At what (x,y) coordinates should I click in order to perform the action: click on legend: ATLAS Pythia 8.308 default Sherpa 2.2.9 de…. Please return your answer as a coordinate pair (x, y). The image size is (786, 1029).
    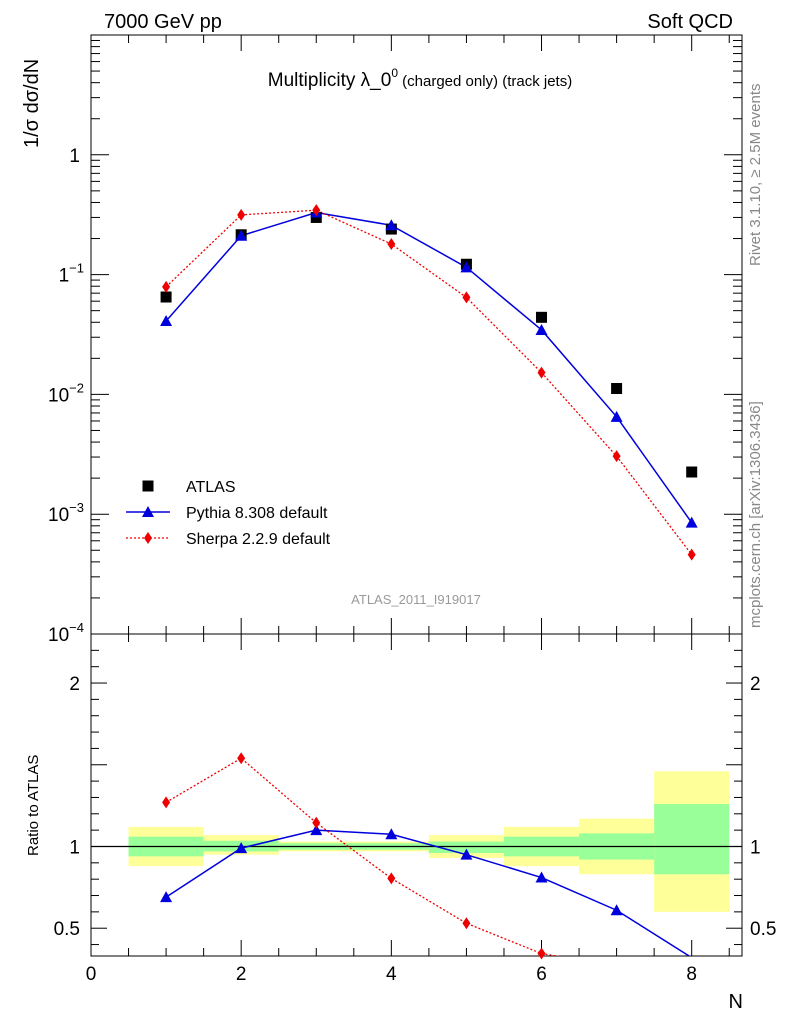
    Looking at the image, I should click on (228, 513).